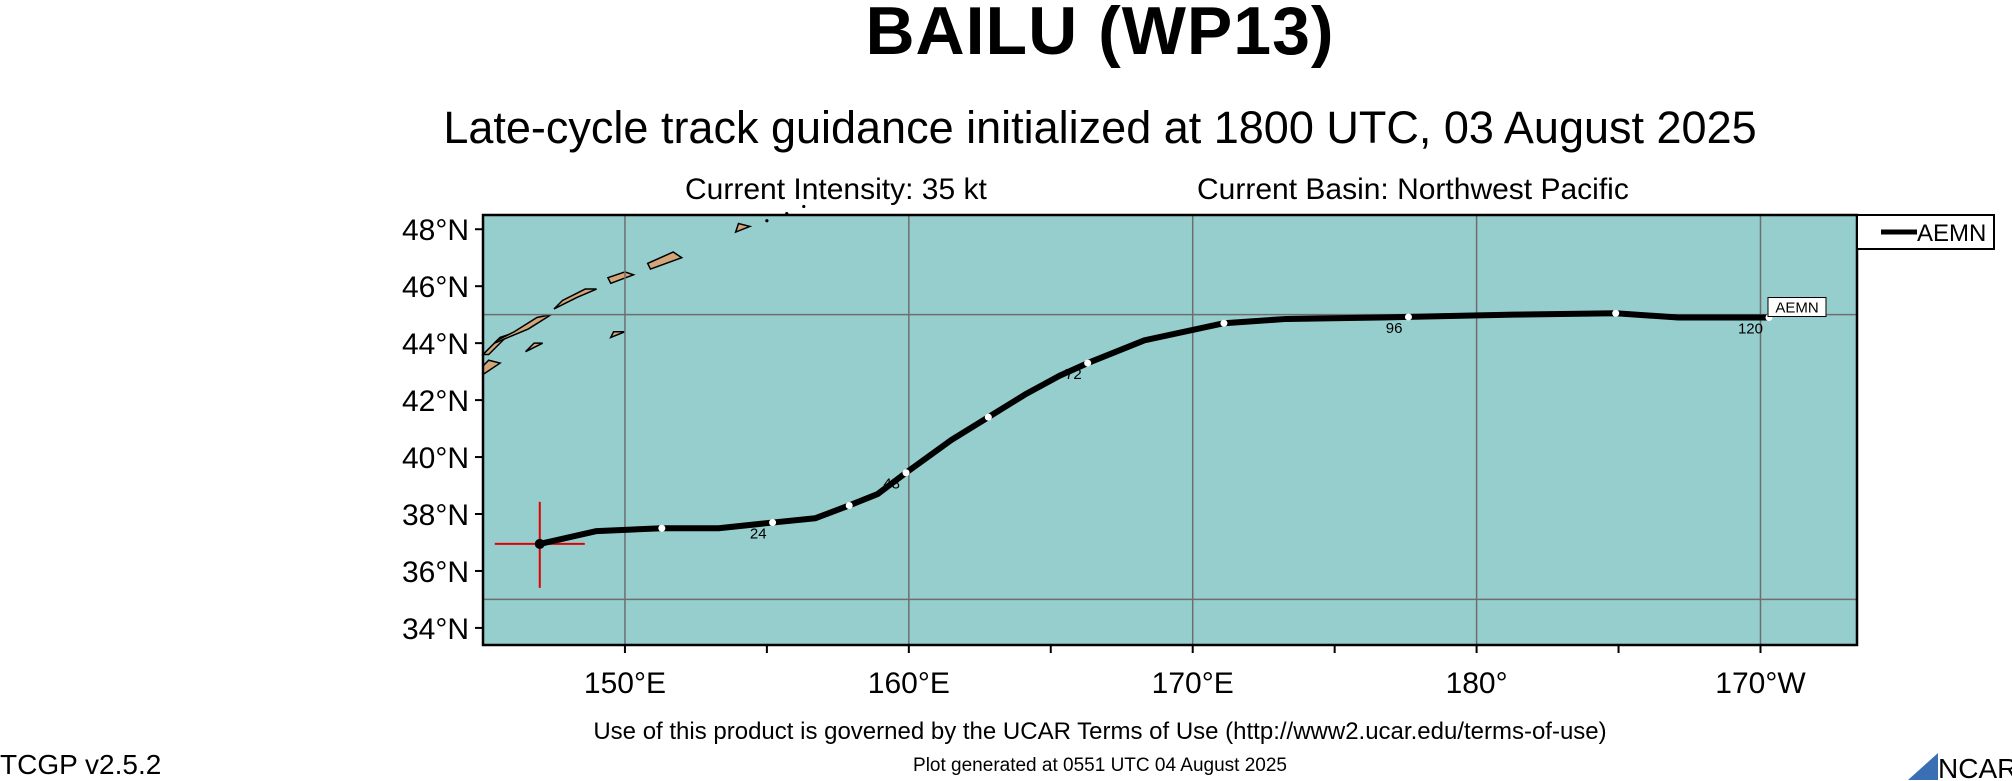 The height and width of the screenshot is (781, 2012). What do you see at coordinates (625, 683) in the screenshot?
I see `x-tick-label: 150°E` at bounding box center [625, 683].